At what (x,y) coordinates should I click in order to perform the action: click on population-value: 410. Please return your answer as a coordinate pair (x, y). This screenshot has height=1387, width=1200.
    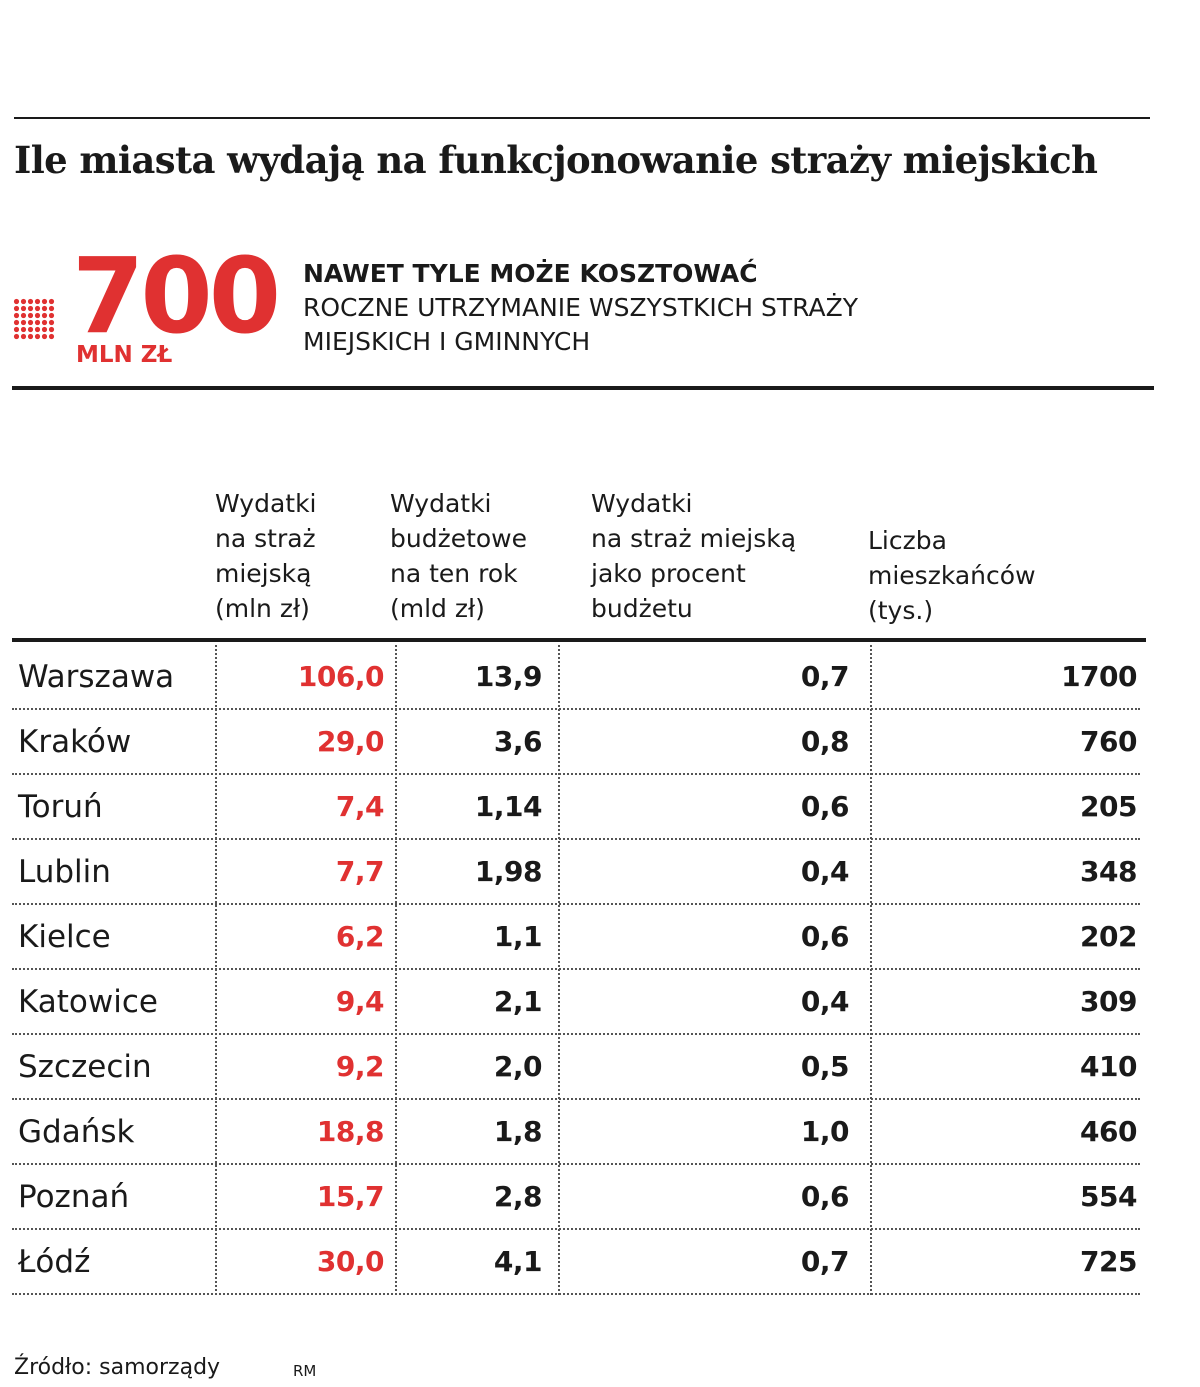
    Looking at the image, I should click on (1108, 1066).